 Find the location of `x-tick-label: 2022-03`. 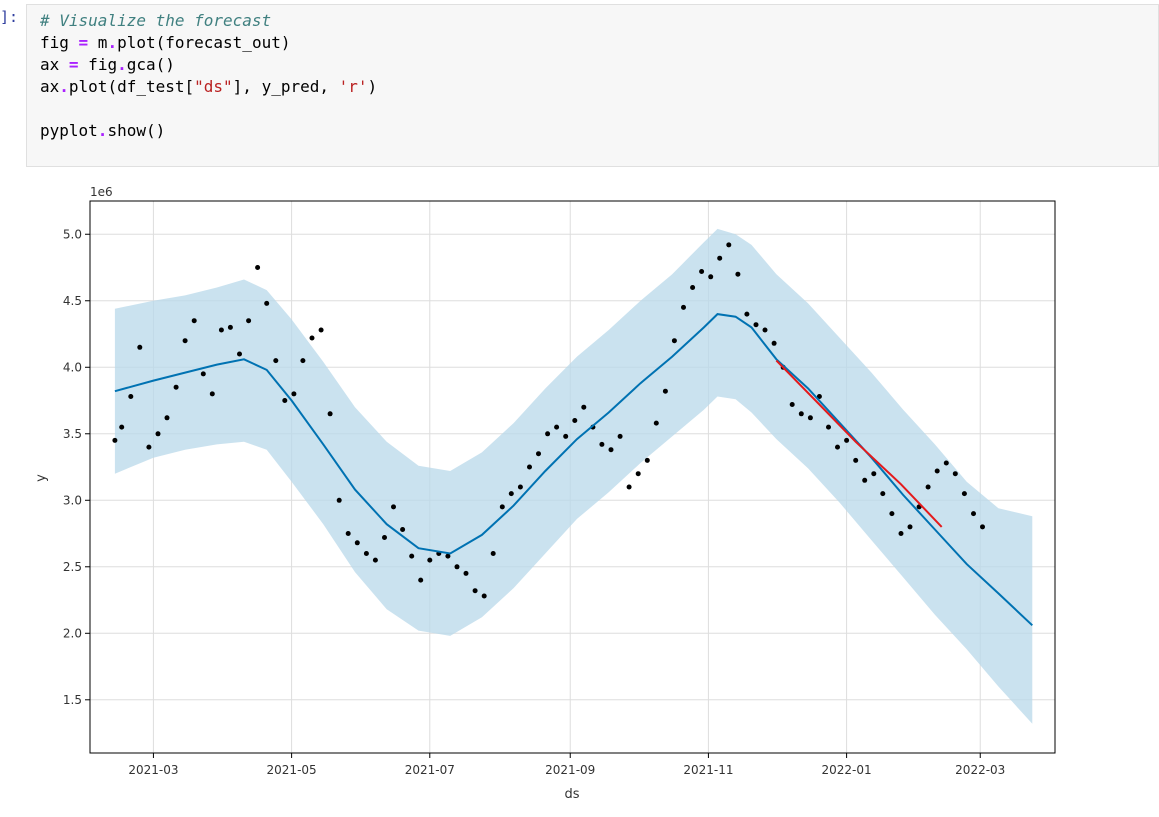

x-tick-label: 2022-03 is located at coordinates (980, 770).